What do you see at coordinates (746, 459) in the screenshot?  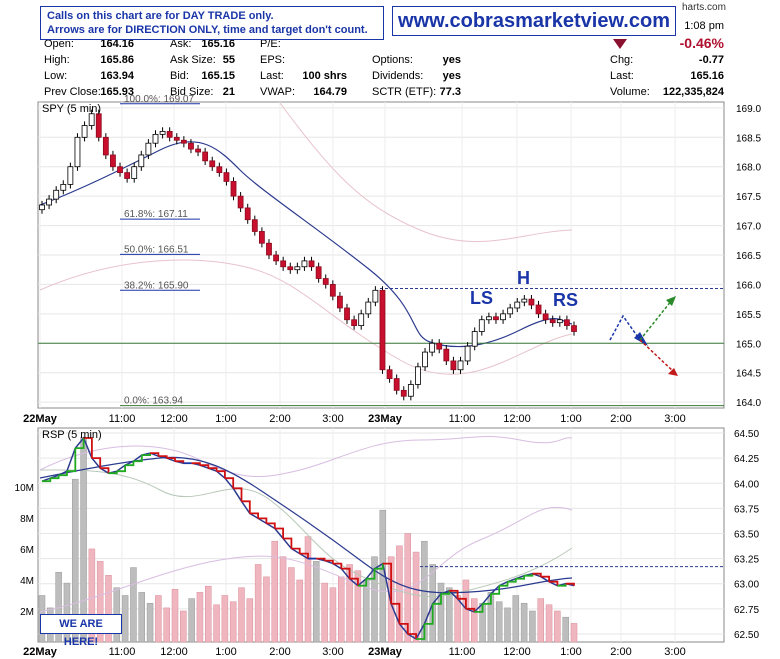 I see `rsp-y-tick-label: 64.25` at bounding box center [746, 459].